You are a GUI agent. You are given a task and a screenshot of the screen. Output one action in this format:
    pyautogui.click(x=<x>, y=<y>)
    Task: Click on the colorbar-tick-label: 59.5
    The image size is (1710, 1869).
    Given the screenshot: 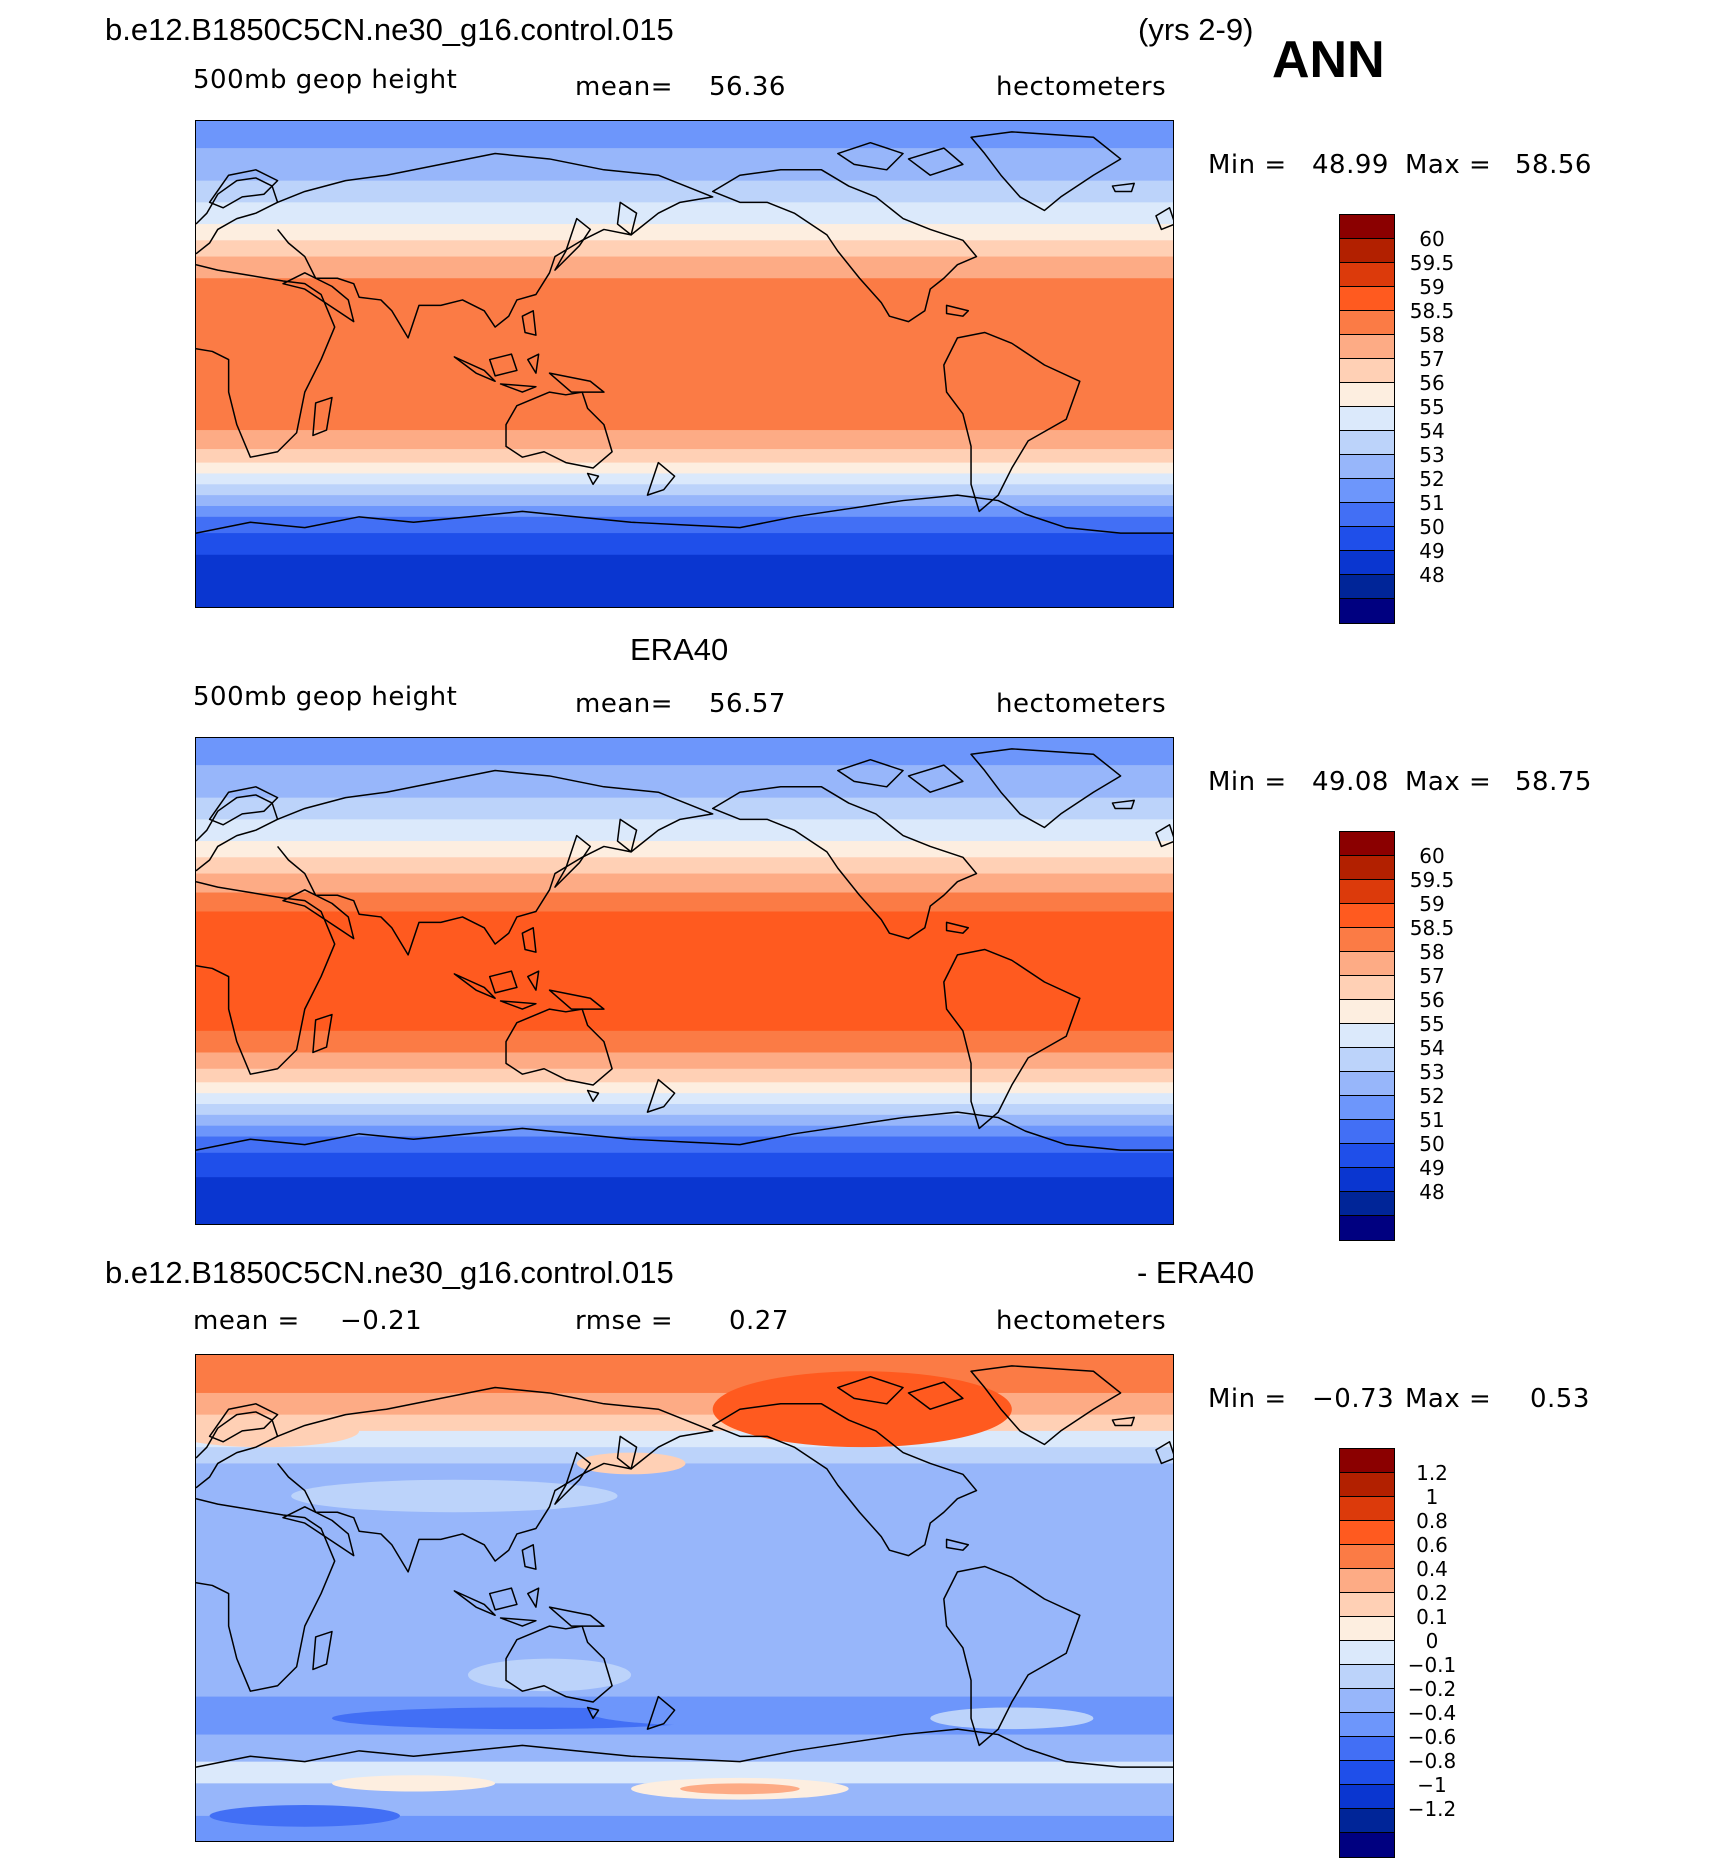 What is the action you would take?
    pyautogui.click(x=1432, y=880)
    